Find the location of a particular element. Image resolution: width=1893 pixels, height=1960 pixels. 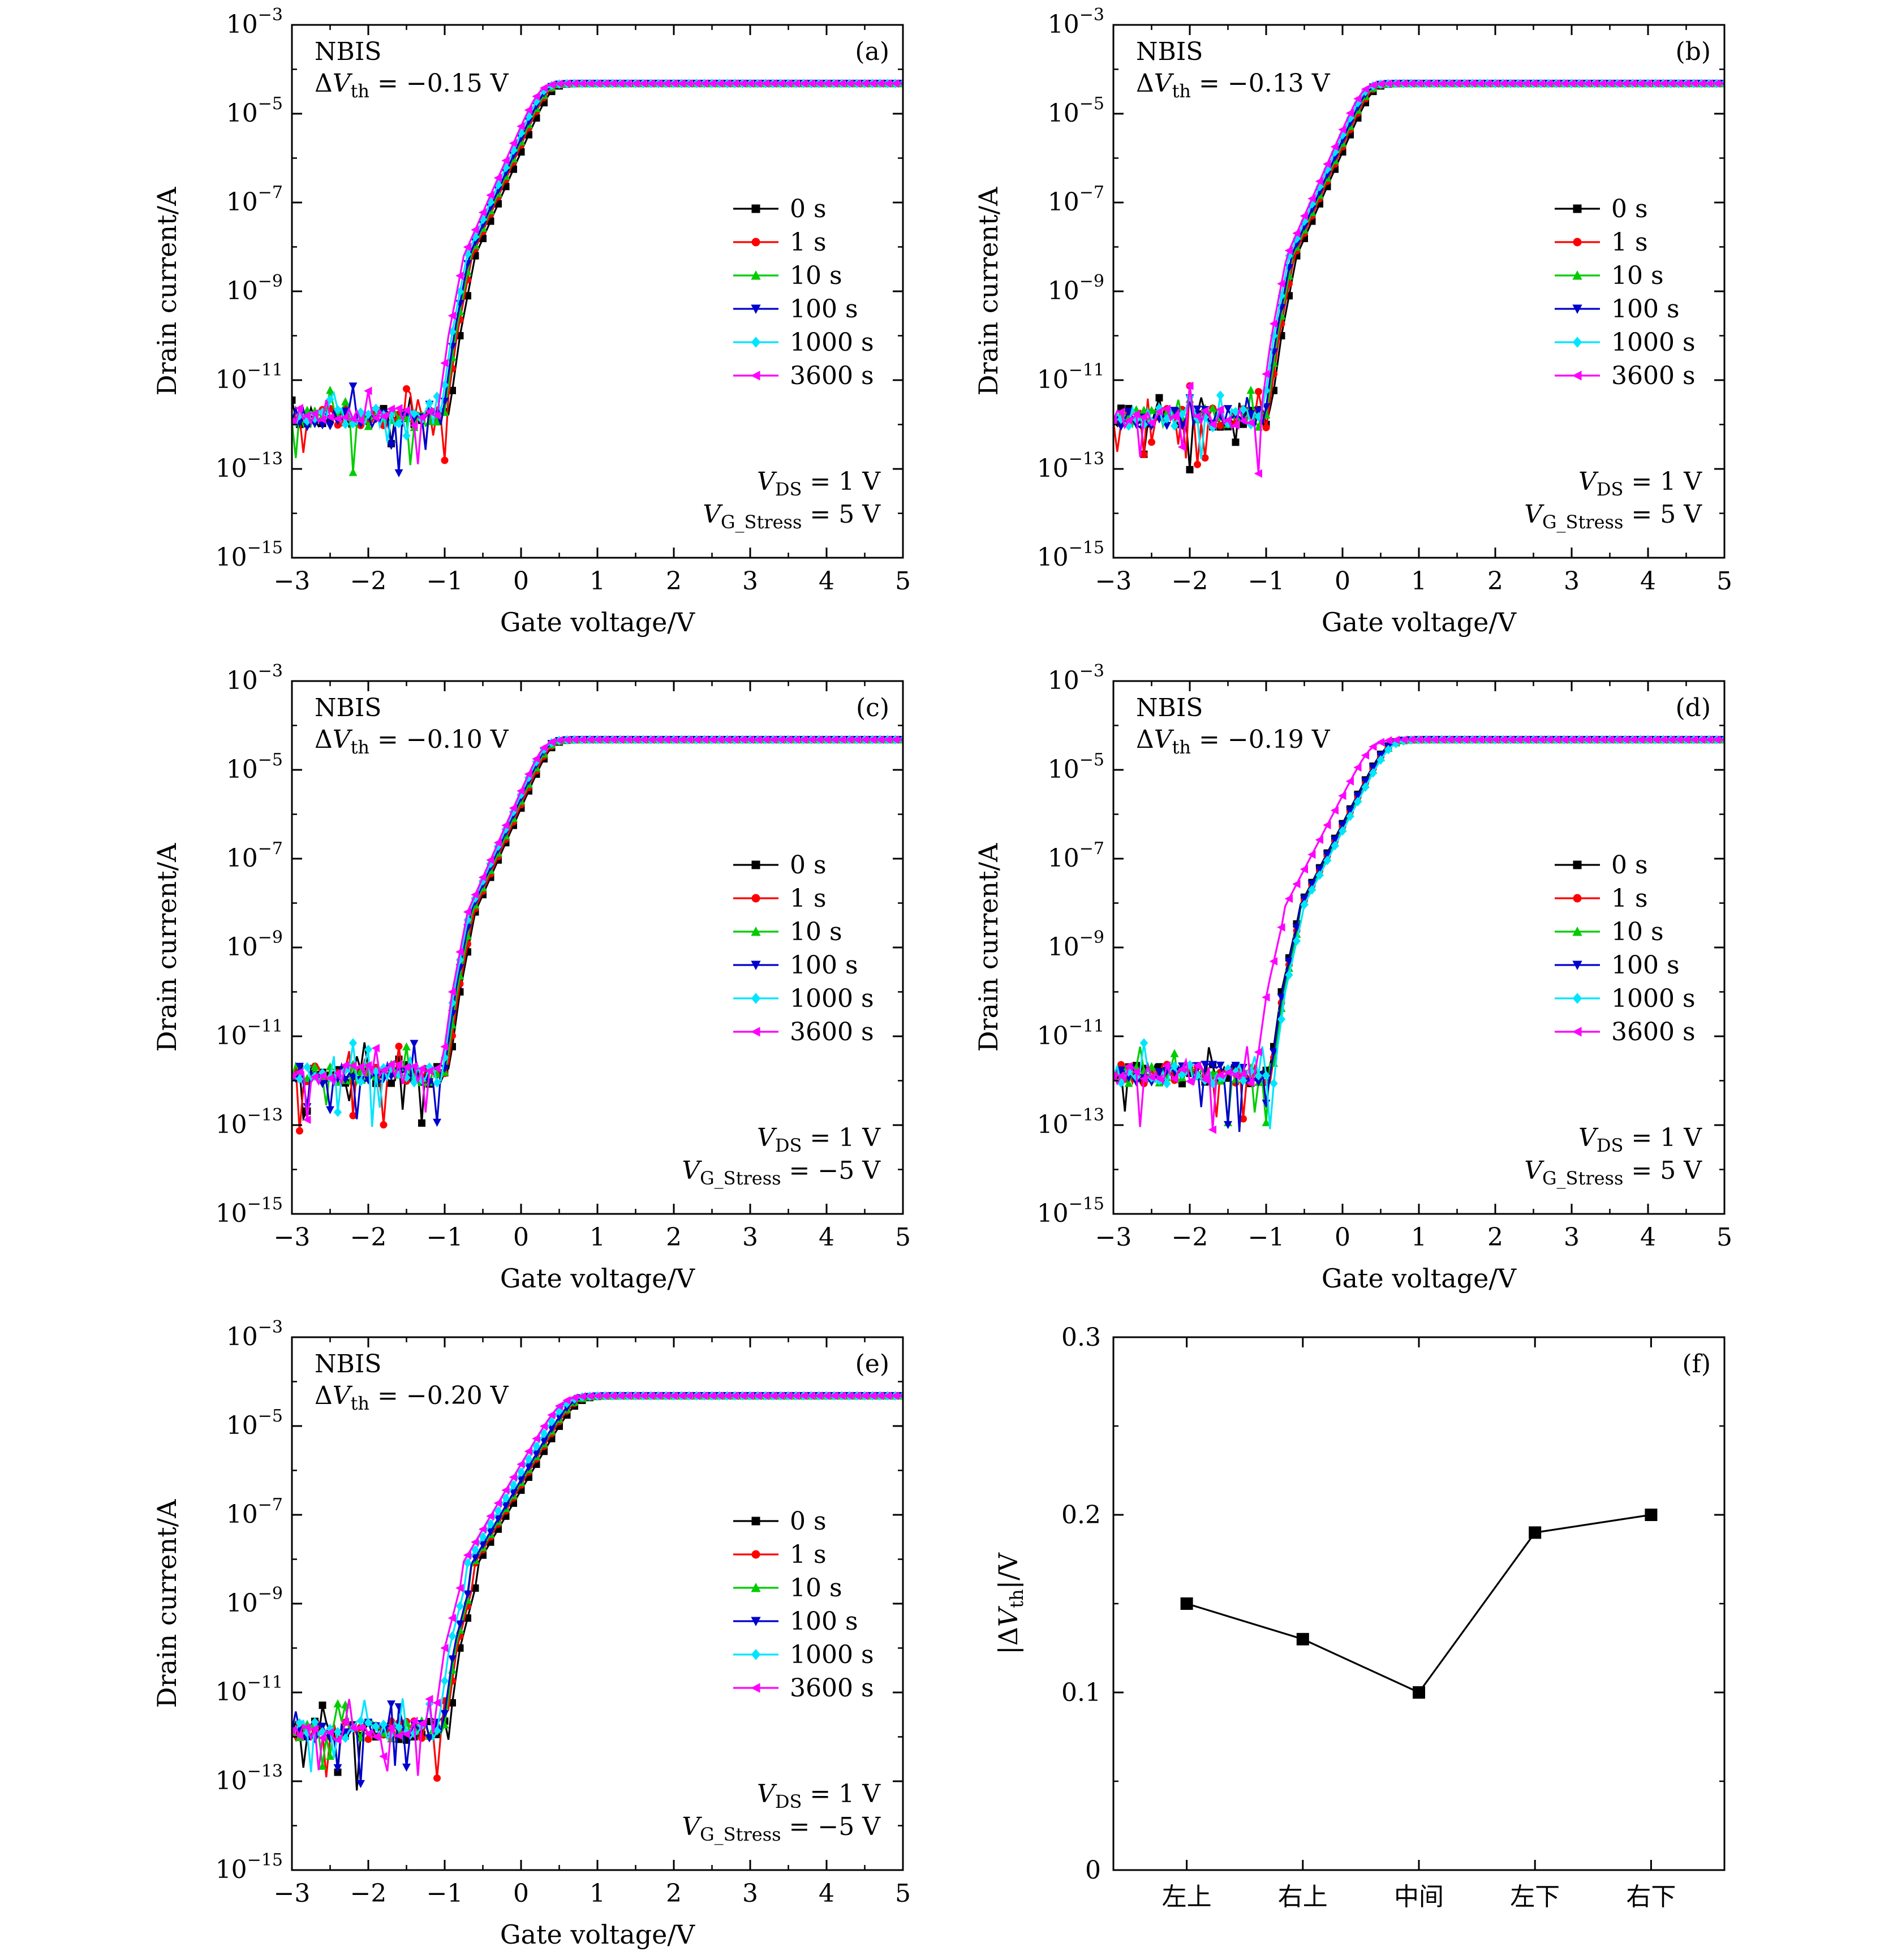

legend-d: 0 s 1 s 10 s 100 s 1000 s 3600 s is located at coordinates (1626, 948).